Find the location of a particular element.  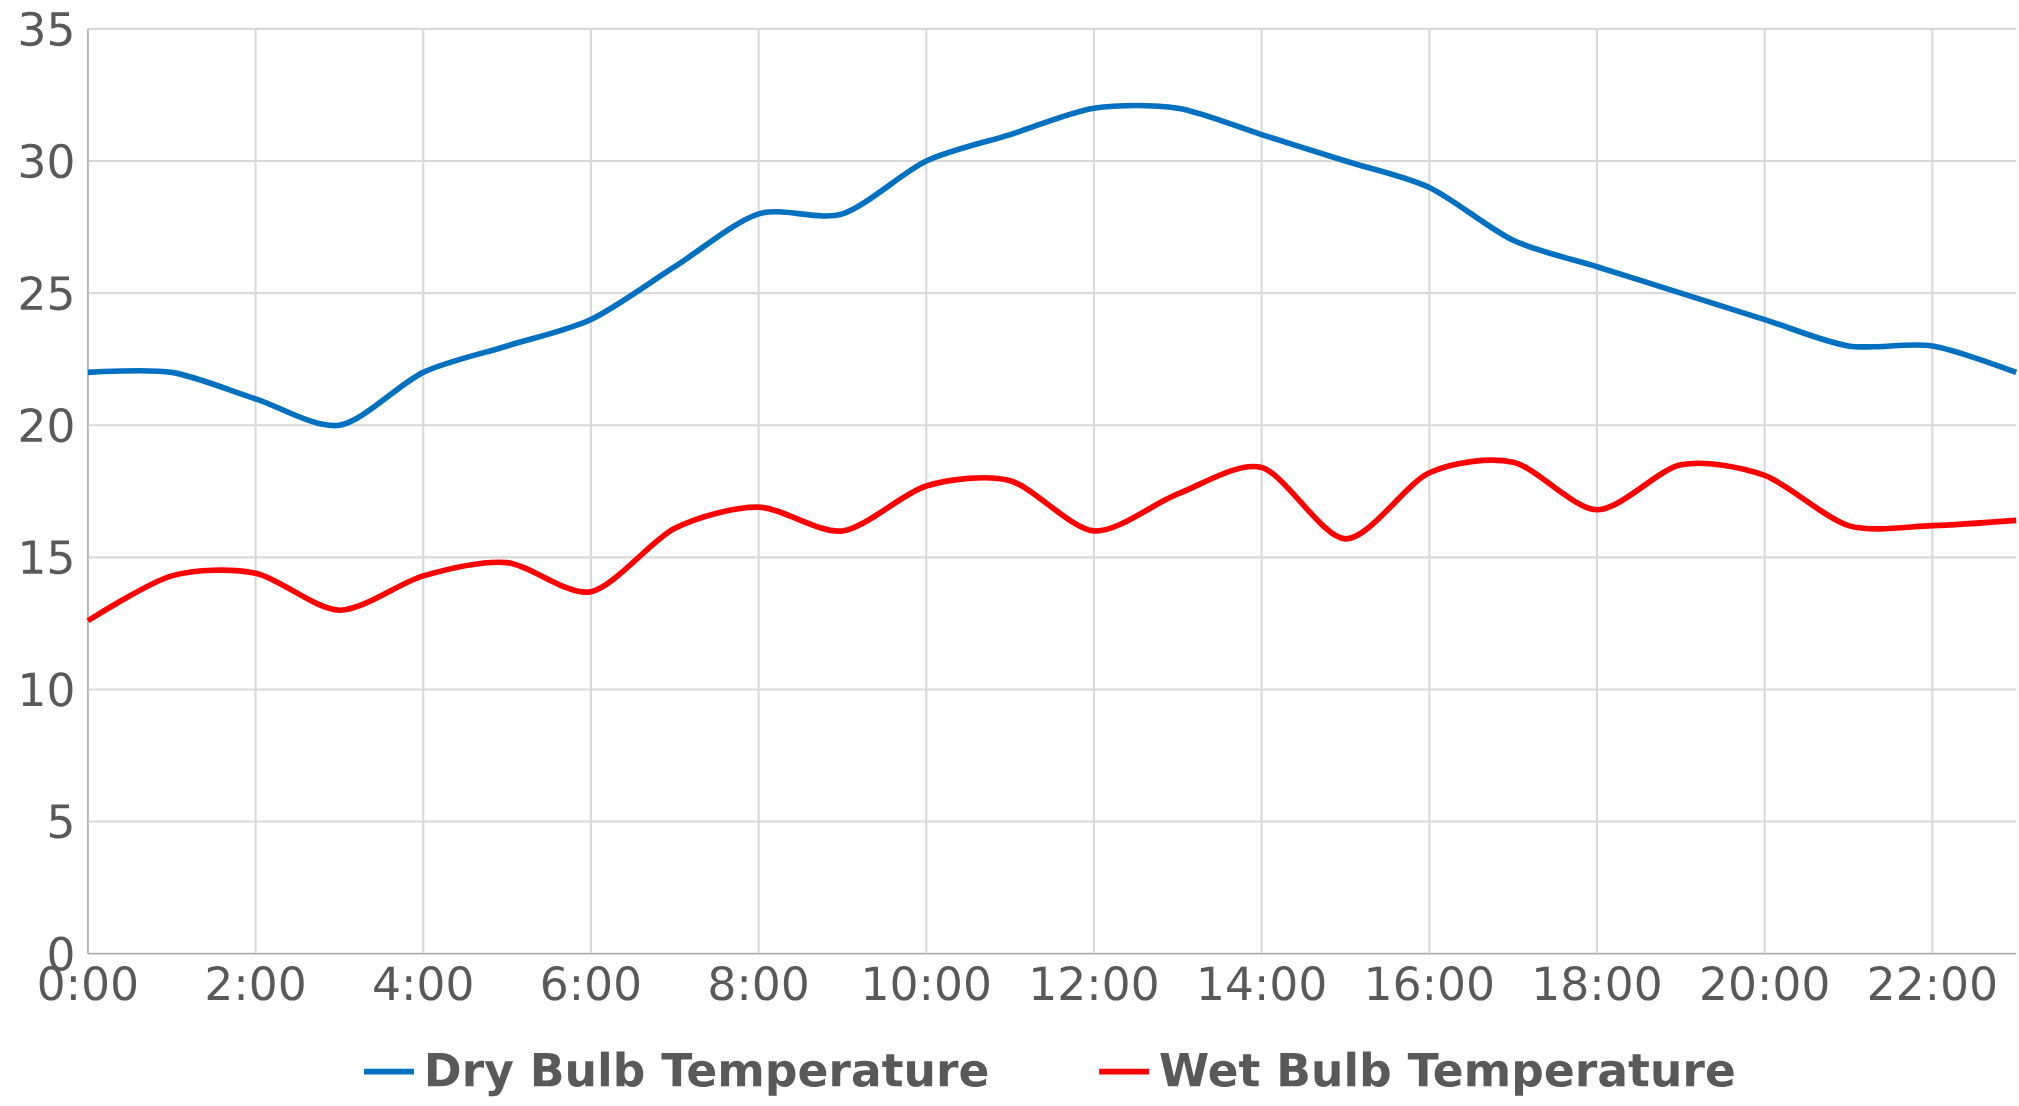

legend-label: Wet Bulb Temperature is located at coordinates (1447, 1073).